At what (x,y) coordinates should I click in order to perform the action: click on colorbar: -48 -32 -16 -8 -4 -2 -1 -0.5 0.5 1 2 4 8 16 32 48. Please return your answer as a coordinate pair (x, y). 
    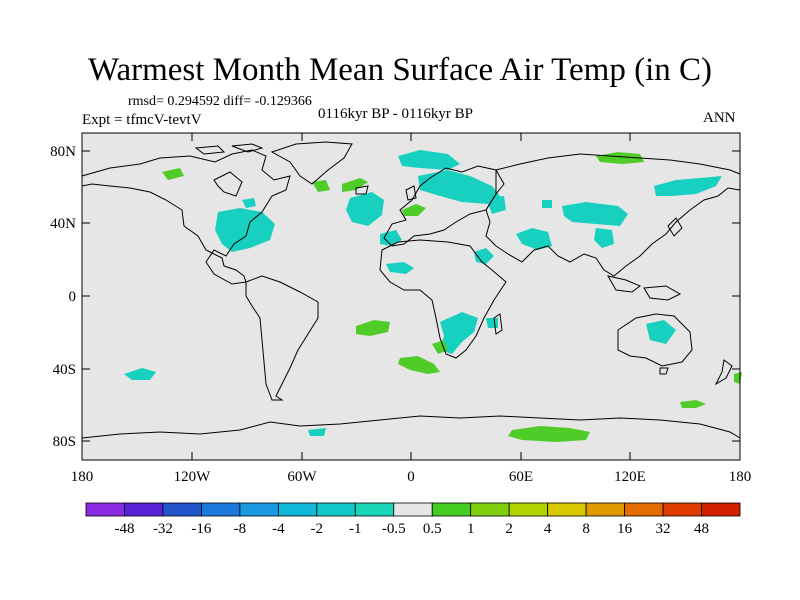
    Looking at the image, I should click on (413, 519).